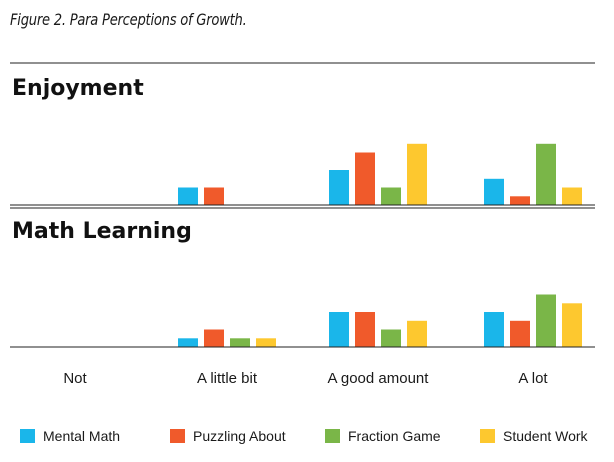 The image size is (614, 462). What do you see at coordinates (520, 334) in the screenshot?
I see `math-learning-bar-a-lot-puzzling-about` at bounding box center [520, 334].